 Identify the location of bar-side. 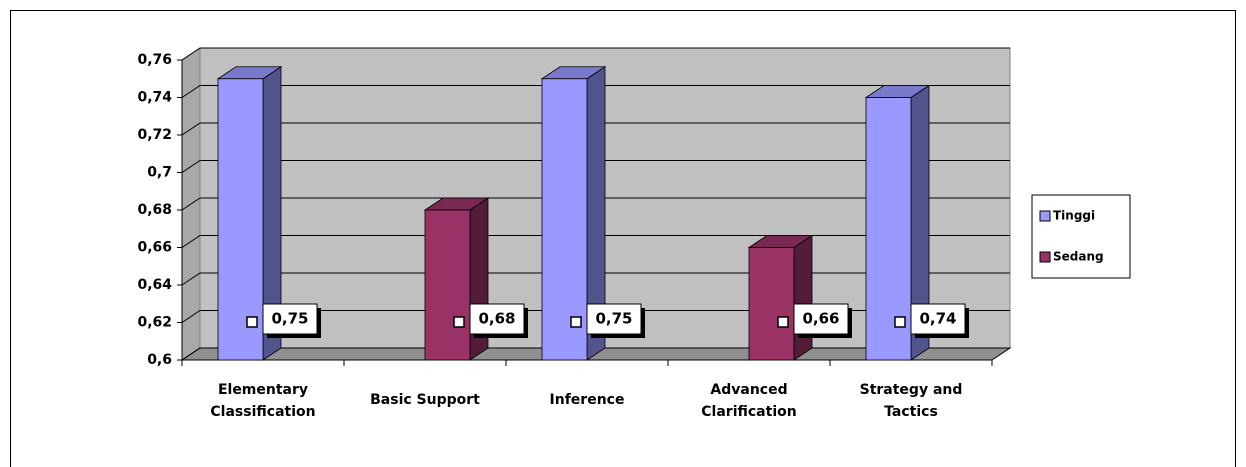
(803, 297).